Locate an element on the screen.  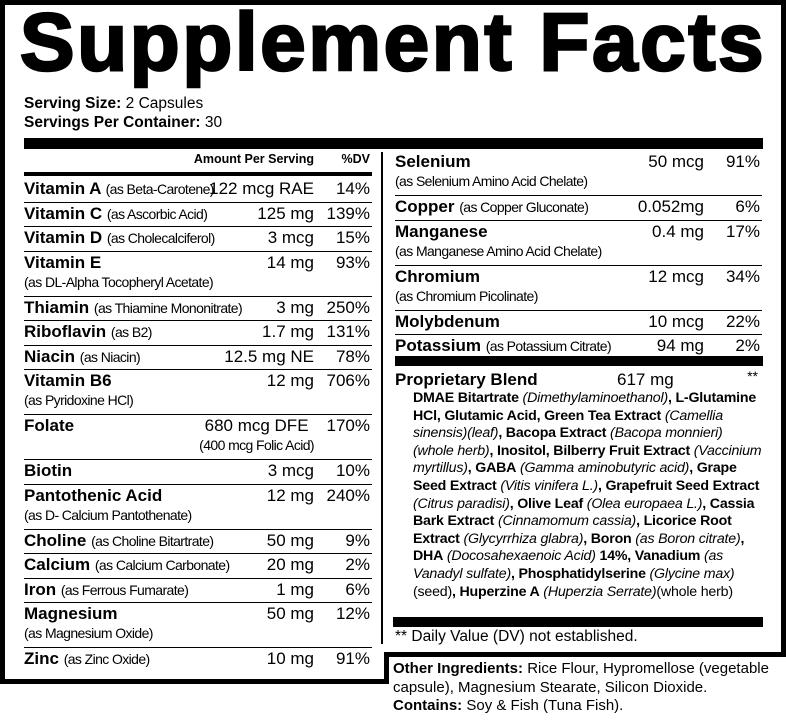
blend-dv: ** is located at coordinates (752, 376).